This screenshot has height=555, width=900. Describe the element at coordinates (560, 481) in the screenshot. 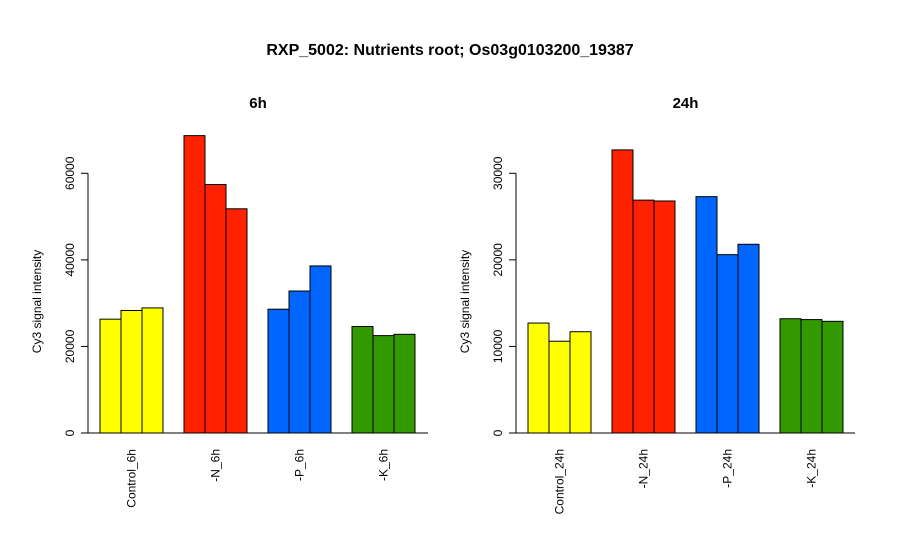

I see `x-tick-label: Control_24h` at that location.